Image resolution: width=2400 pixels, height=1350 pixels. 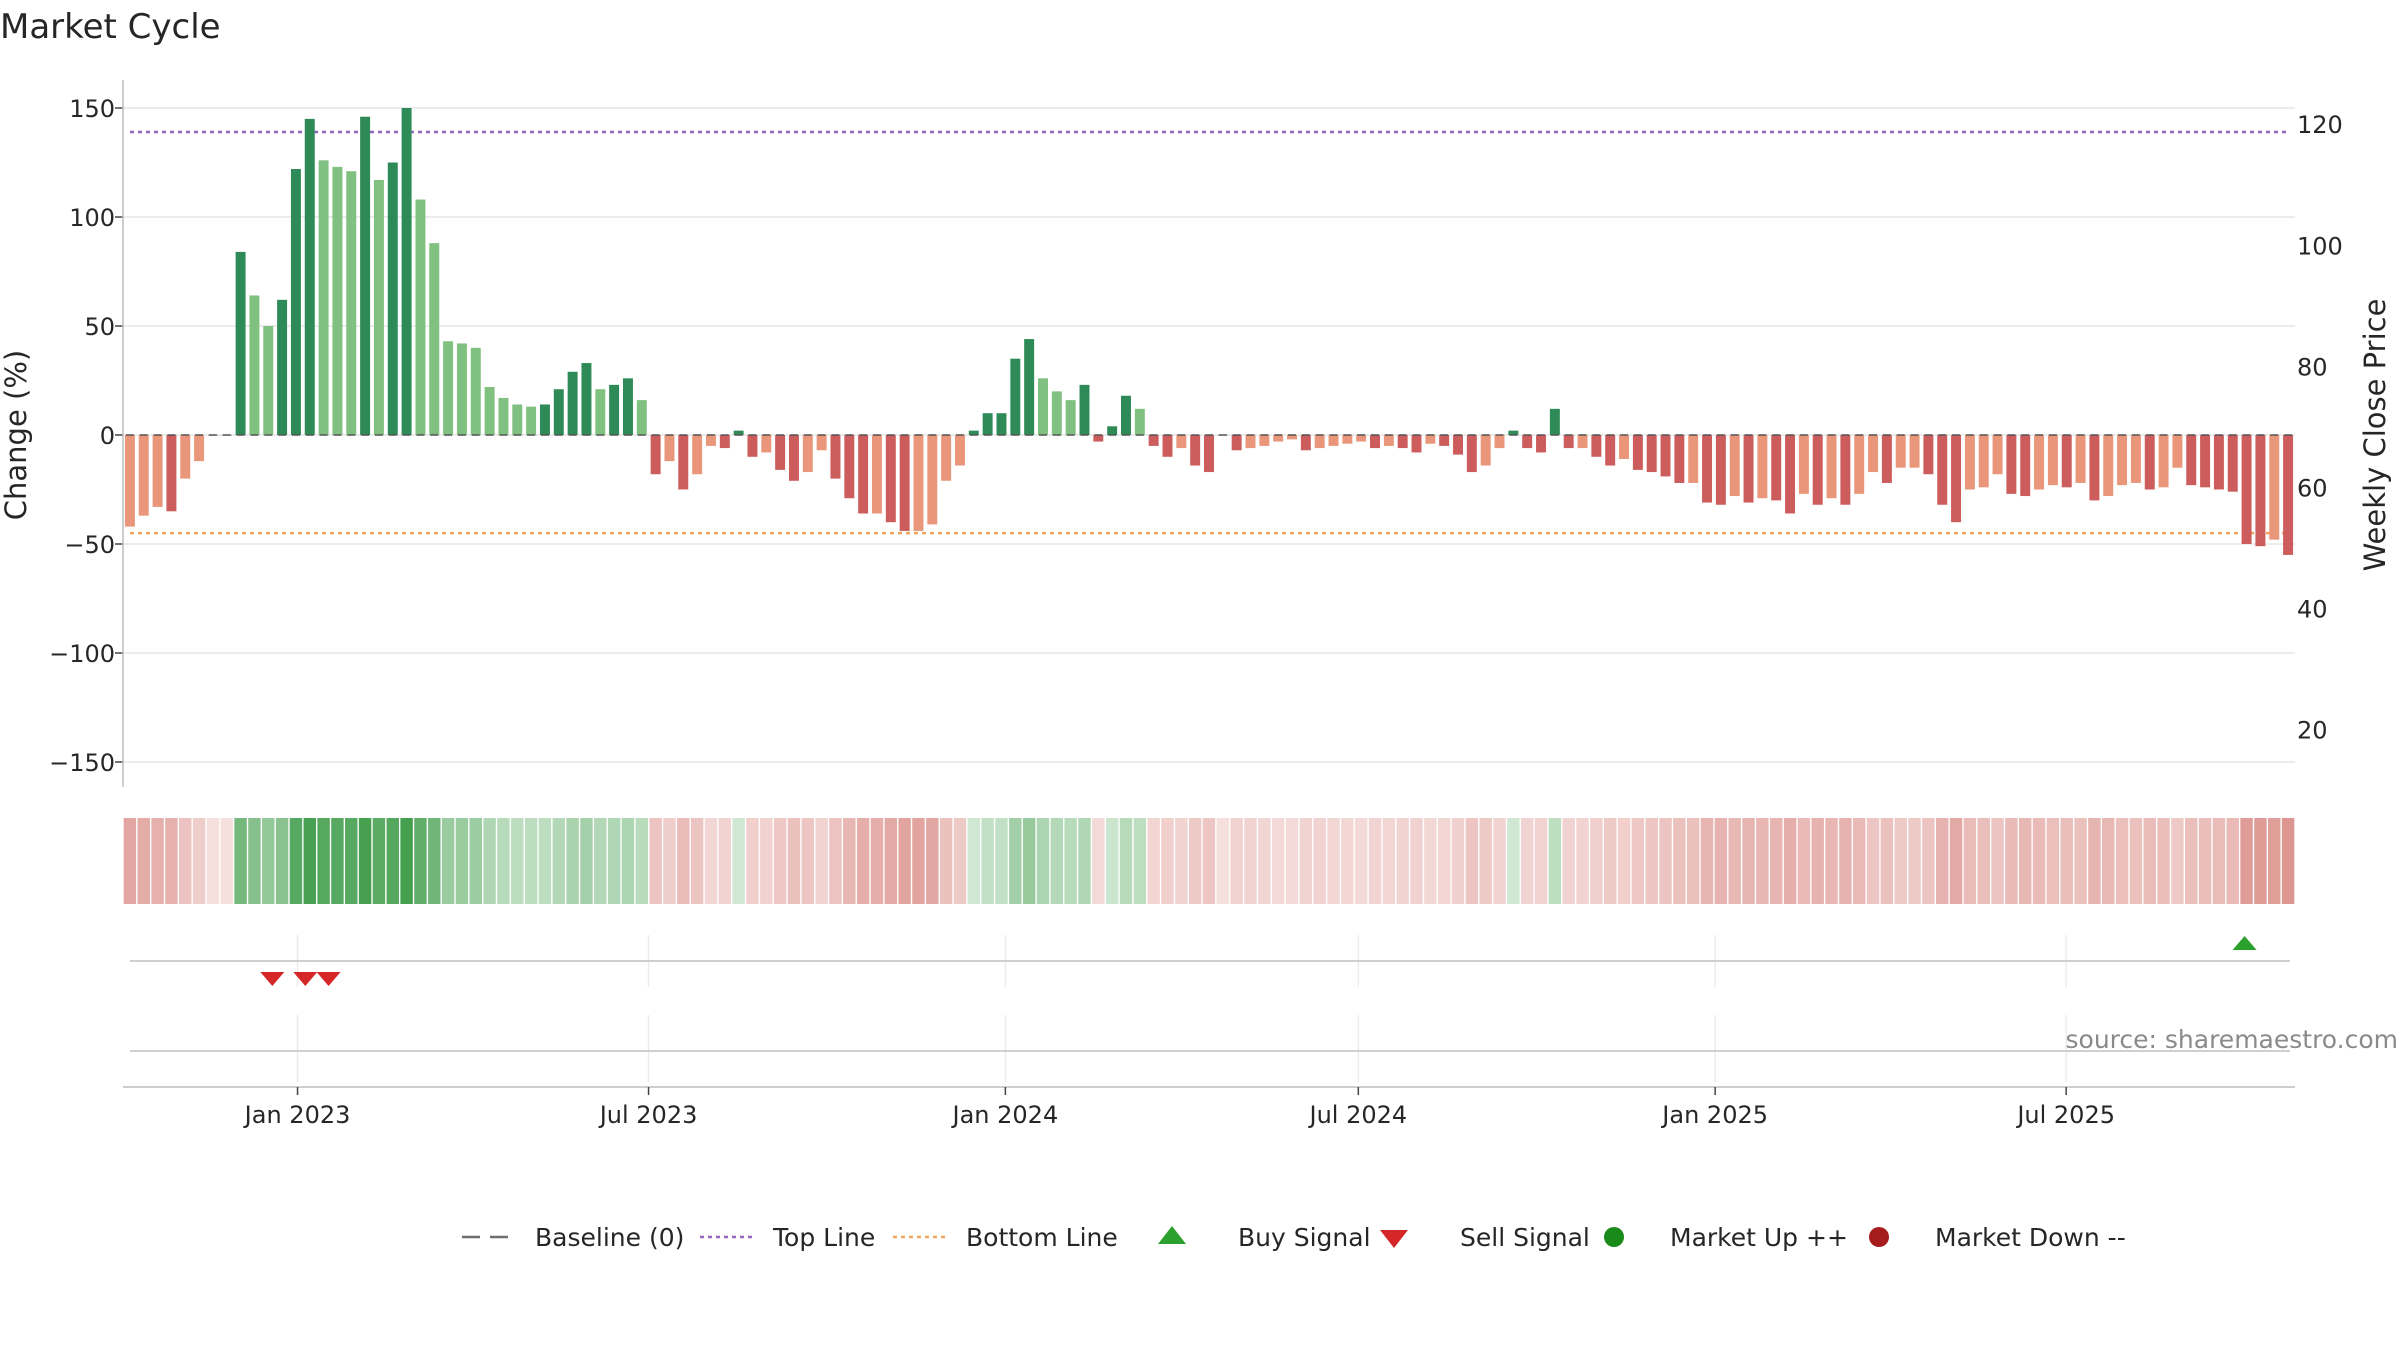 I want to click on legend-item: Market Down --, so click(x=1997, y=1237).